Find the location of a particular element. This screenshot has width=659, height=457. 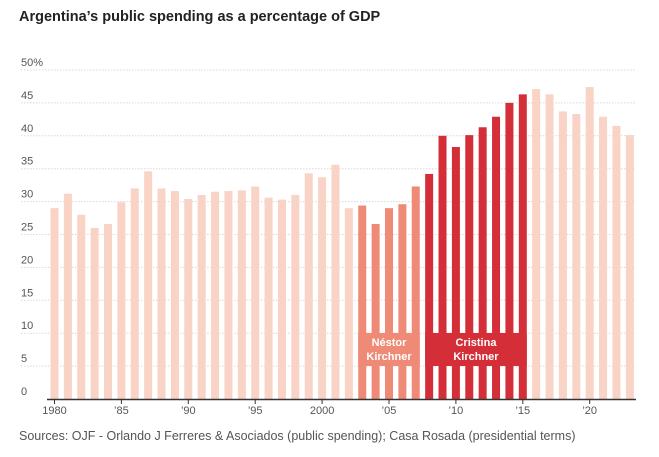

y-tick-label: 5 is located at coordinates (24, 359).